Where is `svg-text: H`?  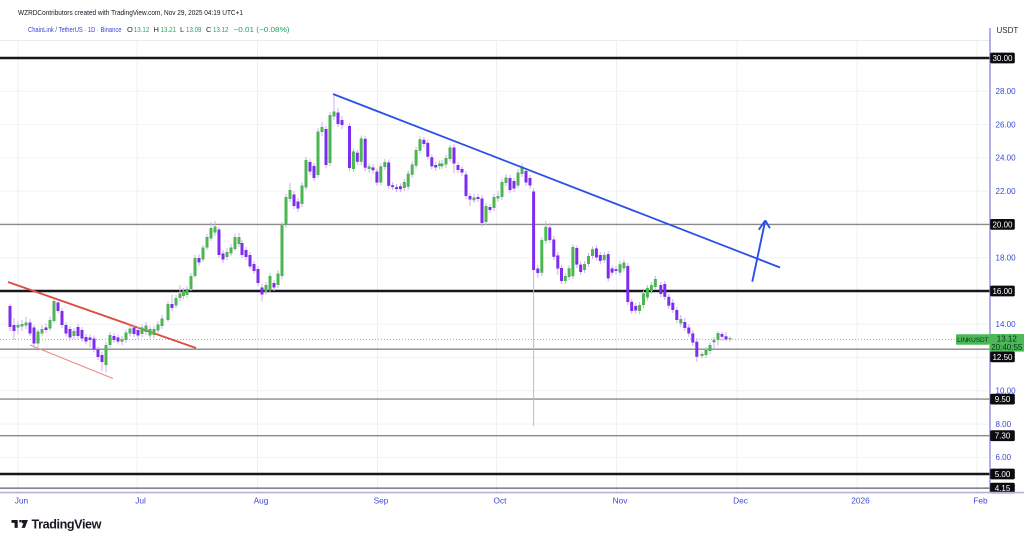
svg-text: H is located at coordinates (156, 29).